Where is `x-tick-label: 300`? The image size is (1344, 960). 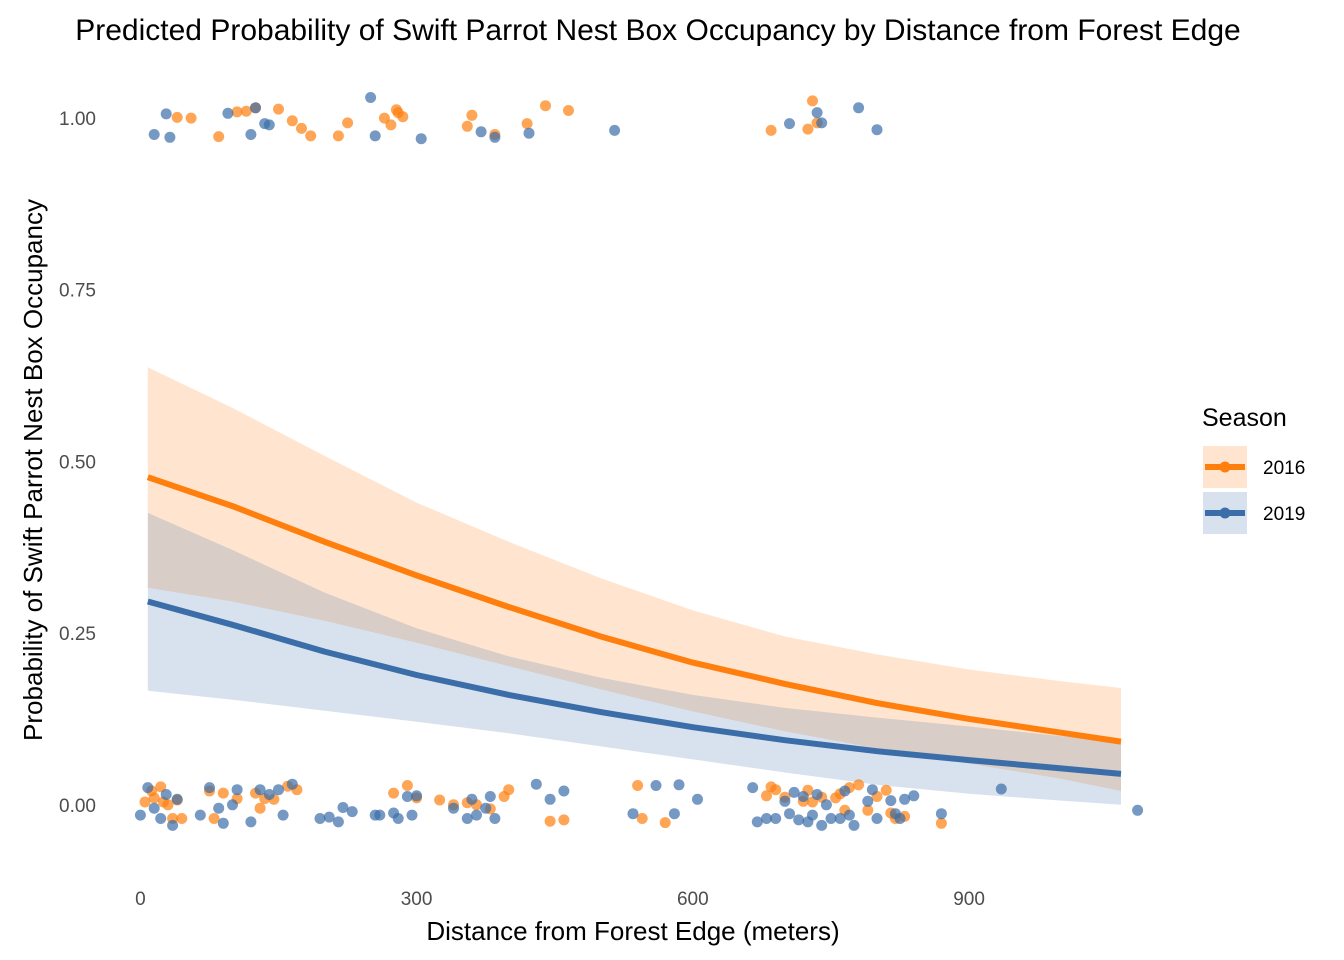
x-tick-label: 300 is located at coordinates (417, 899).